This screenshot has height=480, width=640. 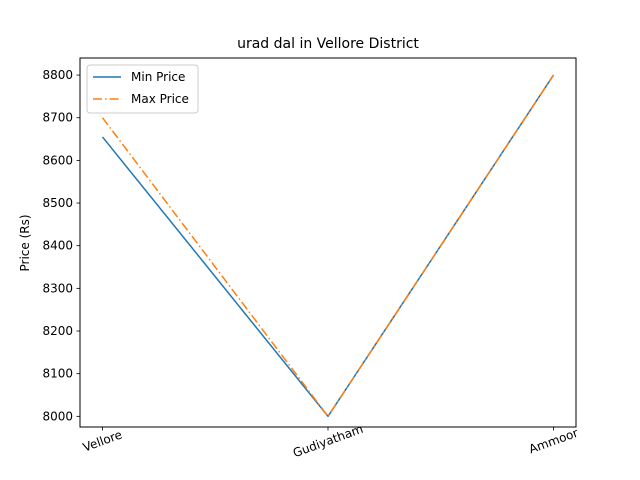 What do you see at coordinates (57, 331) in the screenshot?
I see `y-tick-label: 8200` at bounding box center [57, 331].